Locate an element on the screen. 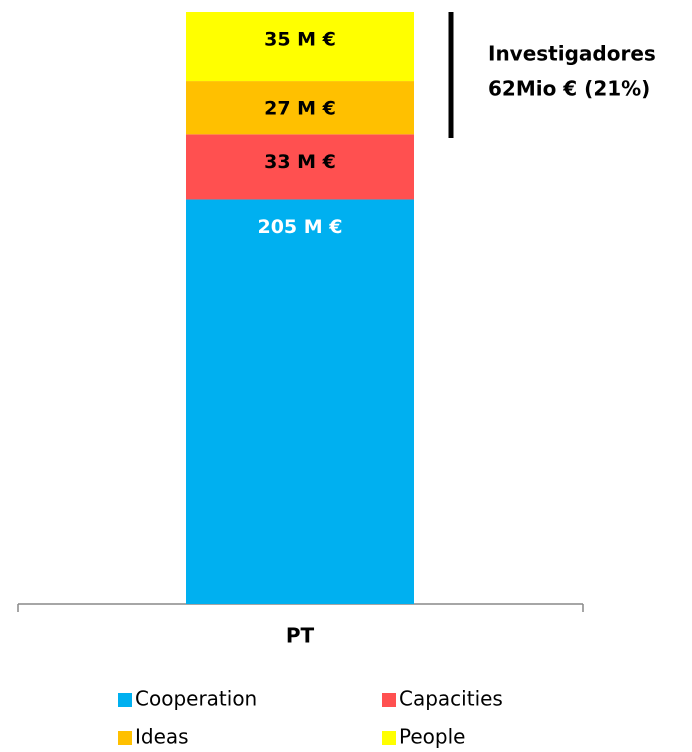 The image size is (692, 752). legend-label: Ideas is located at coordinates (162, 737).